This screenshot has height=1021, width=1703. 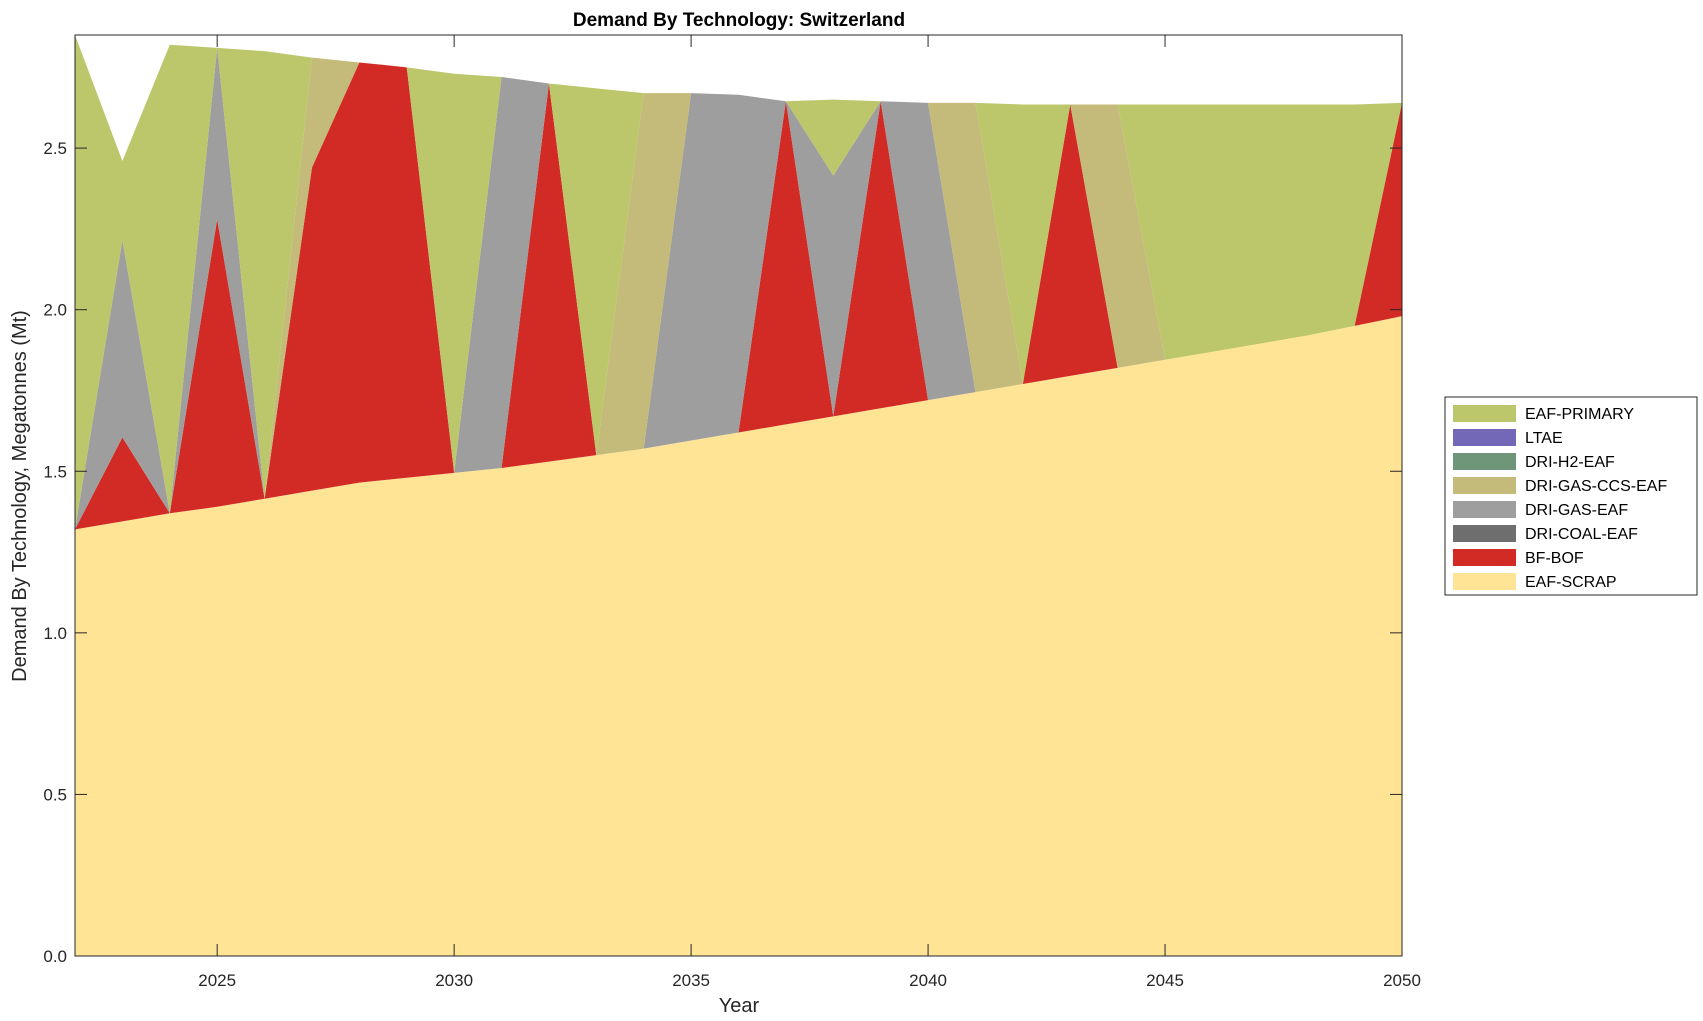 I want to click on y-tick-label: 1.5, so click(x=55, y=471).